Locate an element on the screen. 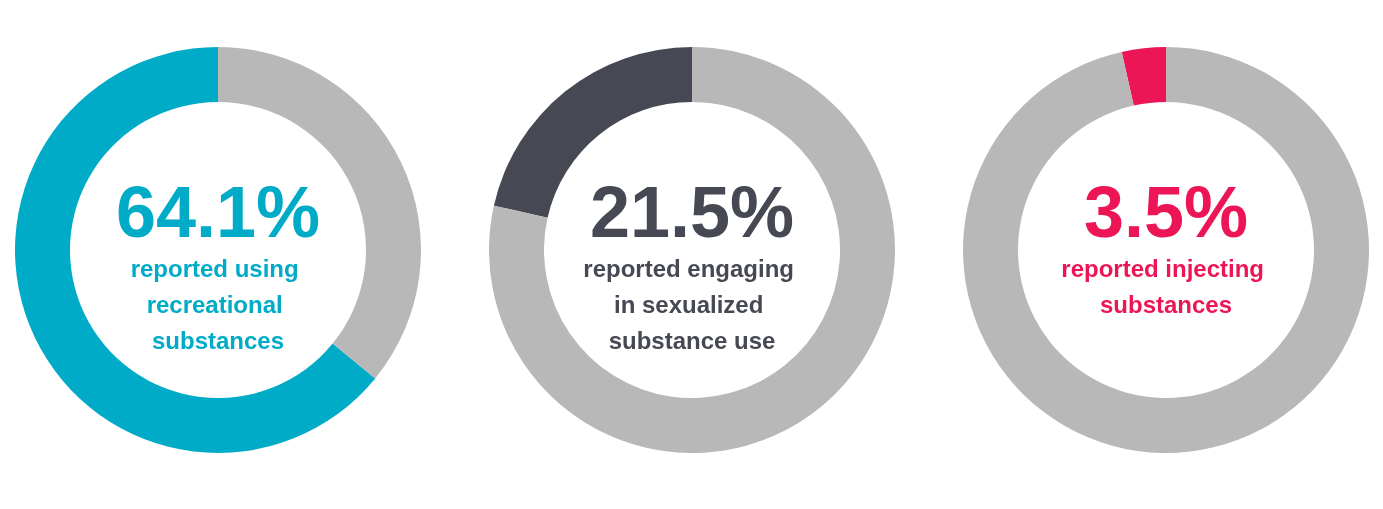 This screenshot has width=1383, height=509. data-label: 3.5% is located at coordinates (1166, 212).